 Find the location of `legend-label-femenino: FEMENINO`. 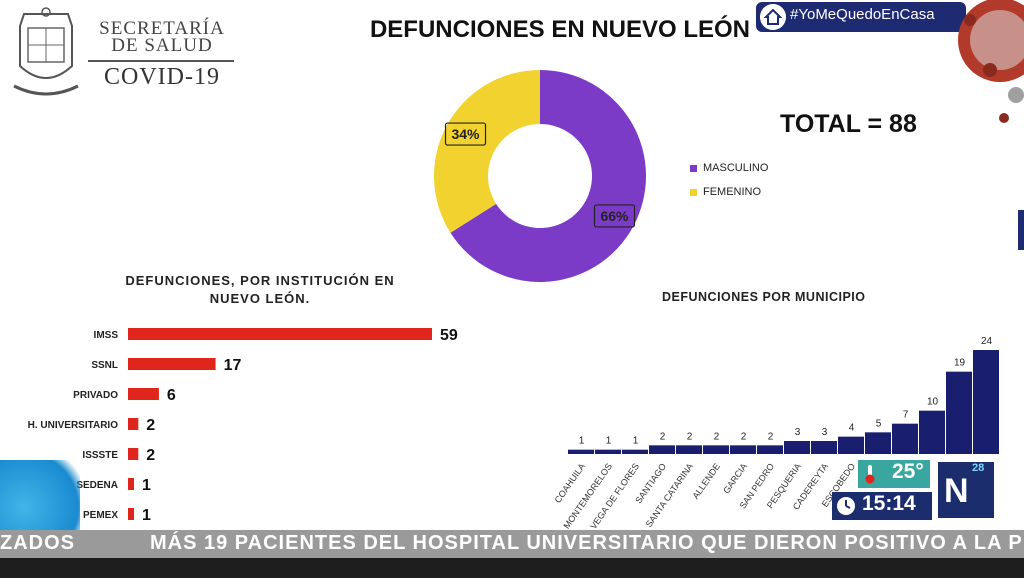

legend-label-femenino: FEMENINO is located at coordinates (732, 192).